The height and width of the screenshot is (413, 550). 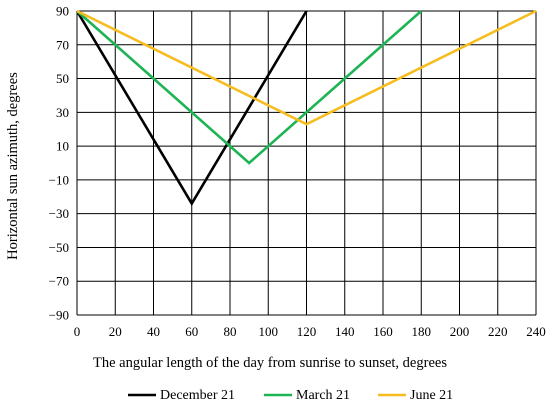 I want to click on y-tick-label: 30, so click(x=62, y=112).